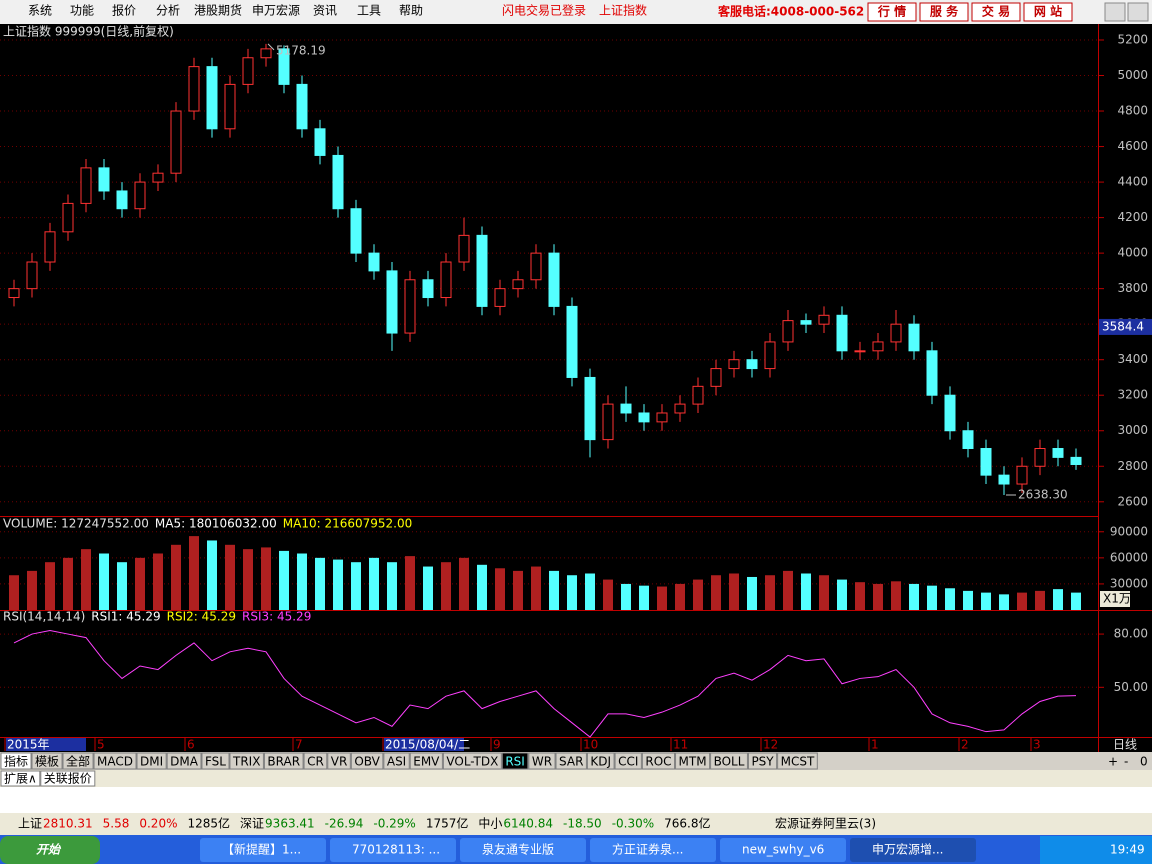 This screenshot has width=1152, height=864. I want to click on indicator-tab-label: VOL-TDX, so click(472, 762).